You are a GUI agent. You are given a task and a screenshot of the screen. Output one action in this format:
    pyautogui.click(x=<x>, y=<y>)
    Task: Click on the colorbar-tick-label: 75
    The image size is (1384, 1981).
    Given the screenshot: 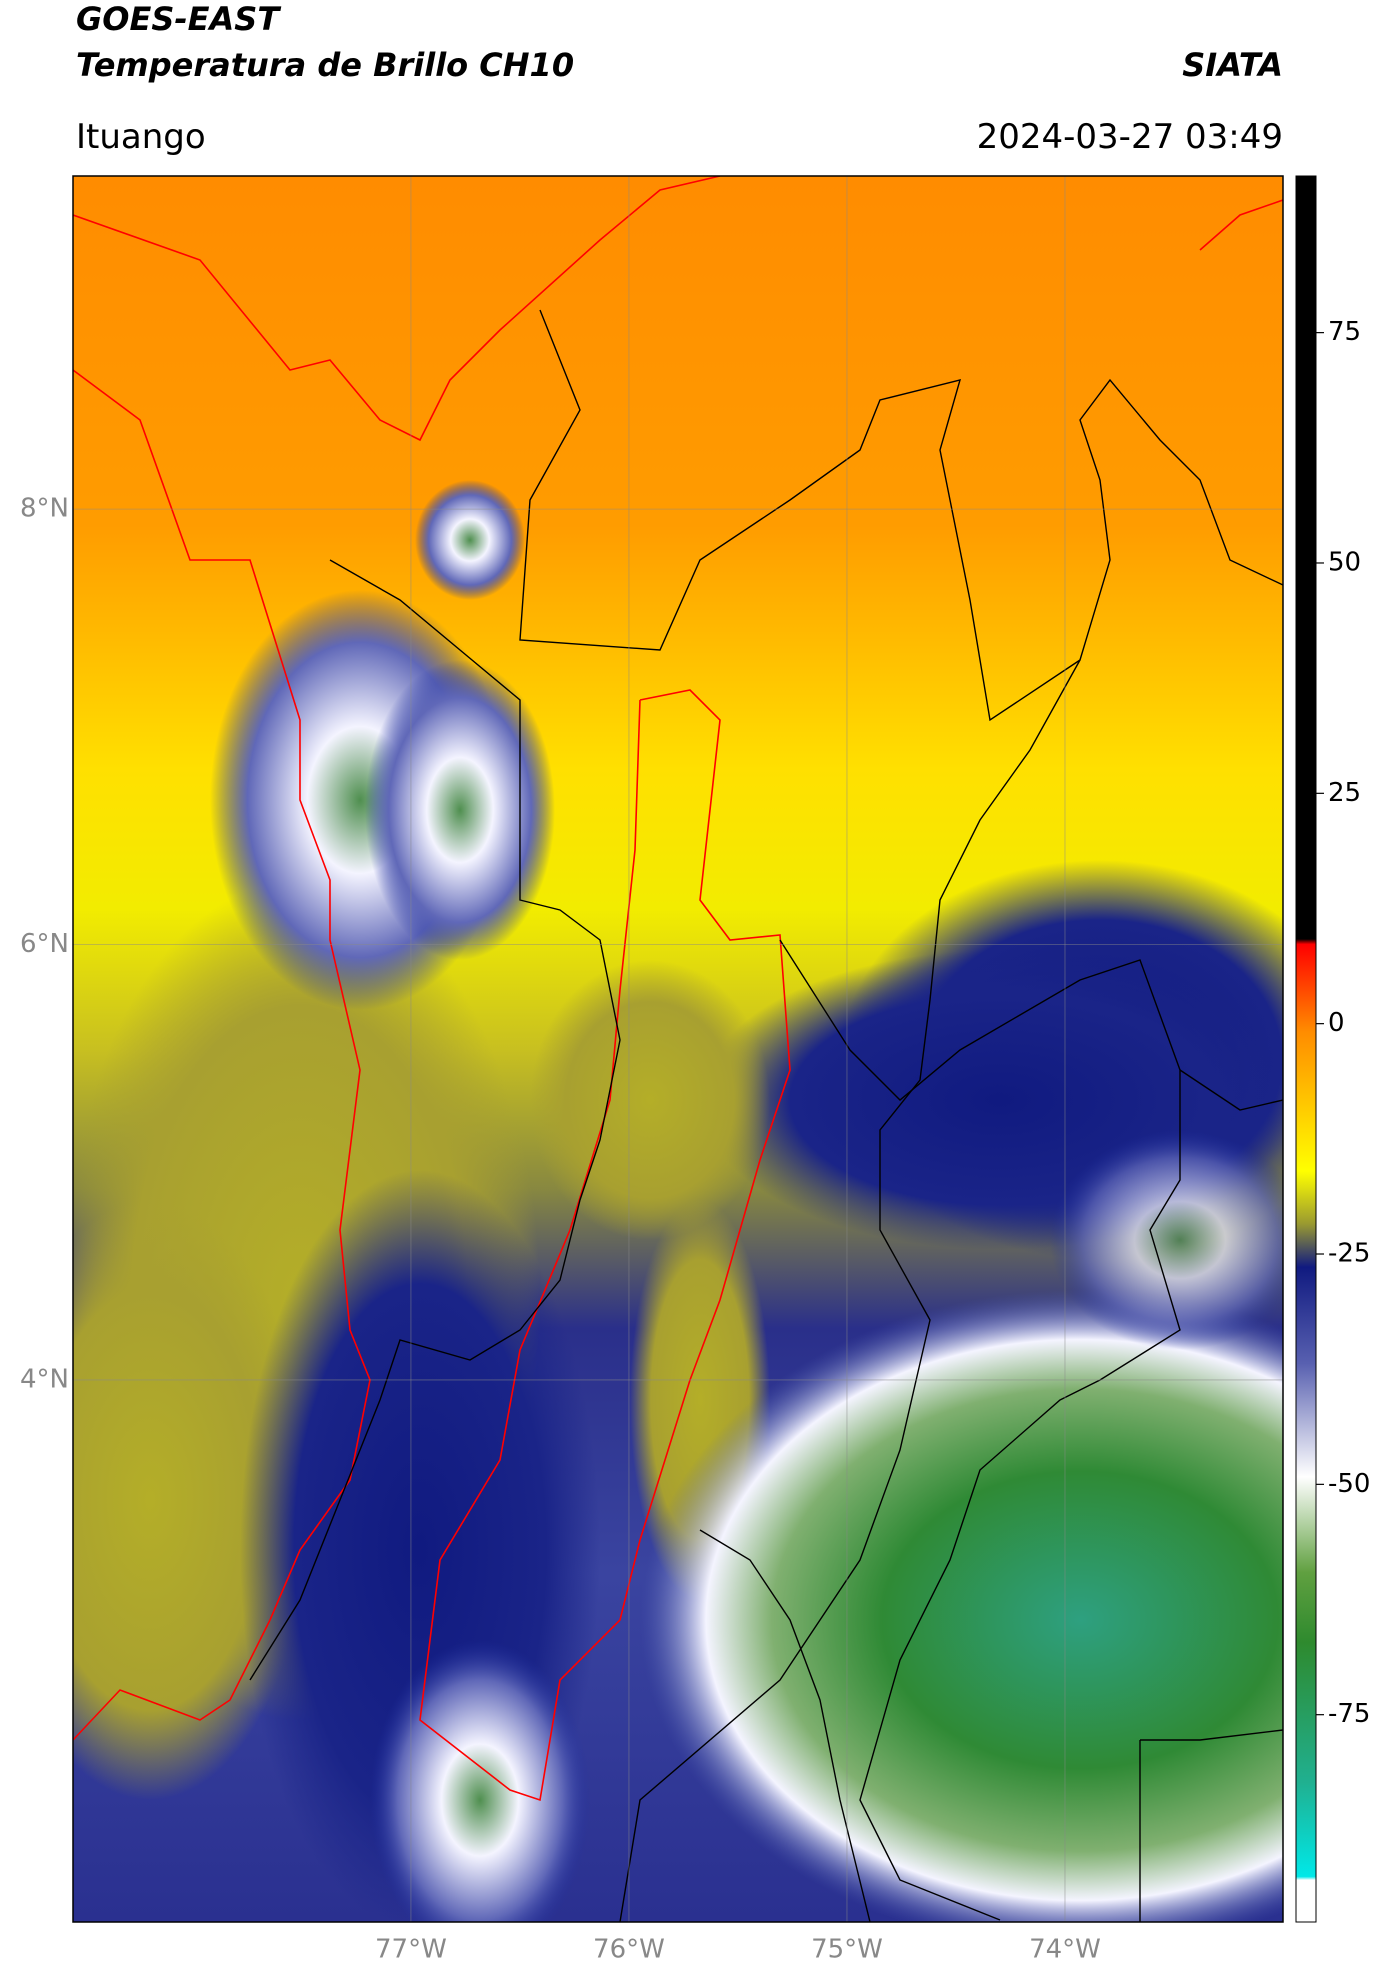 What is the action you would take?
    pyautogui.click(x=1344, y=332)
    